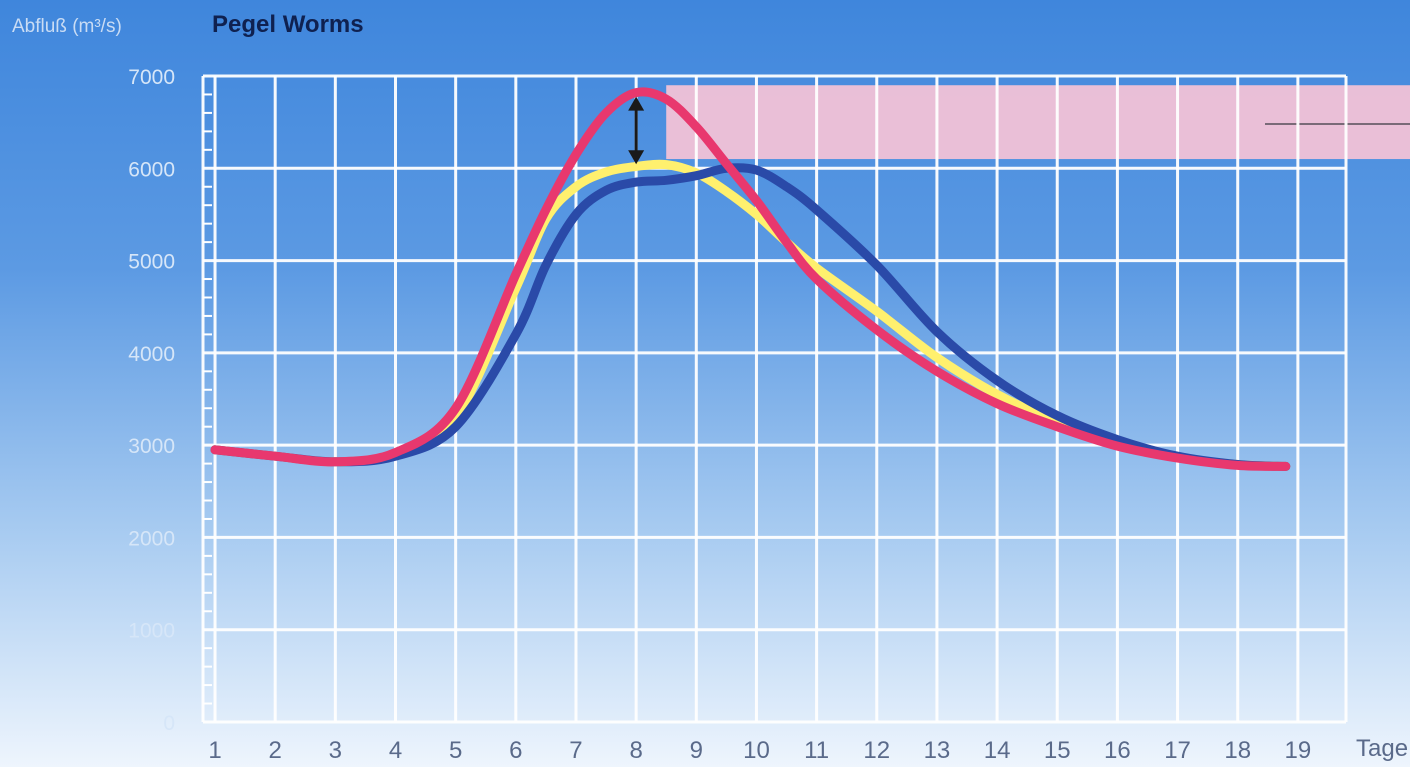 This screenshot has height=767, width=1410. Describe the element at coordinates (214, 750) in the screenshot. I see `x-tick-label: 1` at that location.